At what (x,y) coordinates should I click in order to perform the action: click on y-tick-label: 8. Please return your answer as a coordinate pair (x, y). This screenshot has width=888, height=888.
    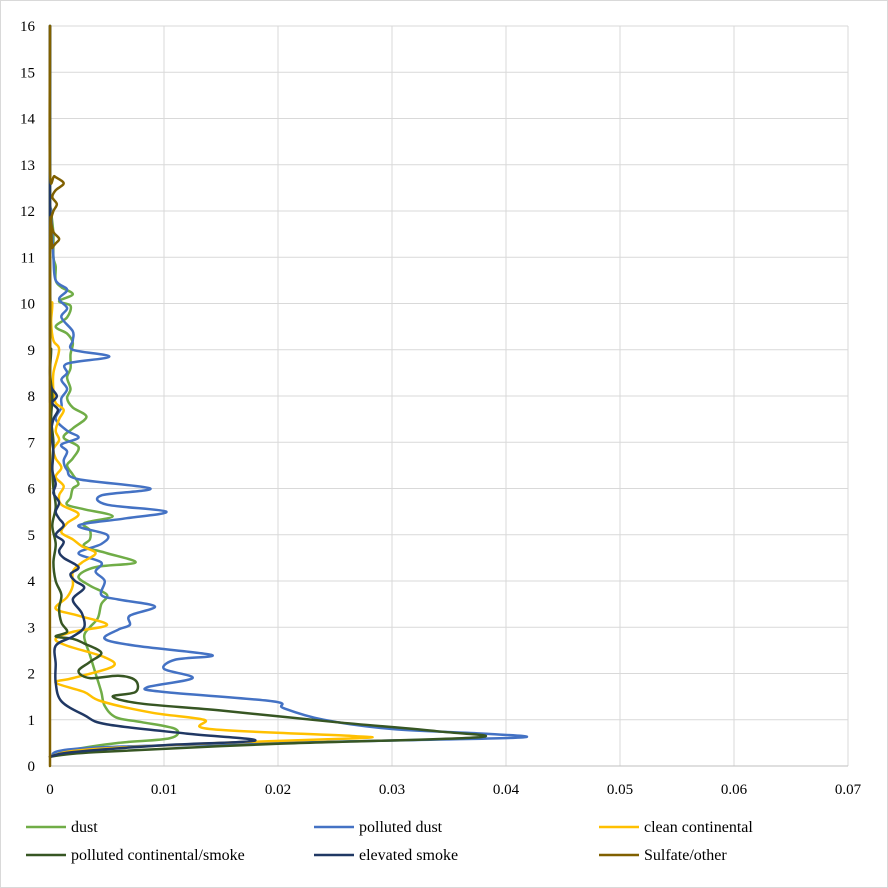
    Looking at the image, I should click on (32, 397).